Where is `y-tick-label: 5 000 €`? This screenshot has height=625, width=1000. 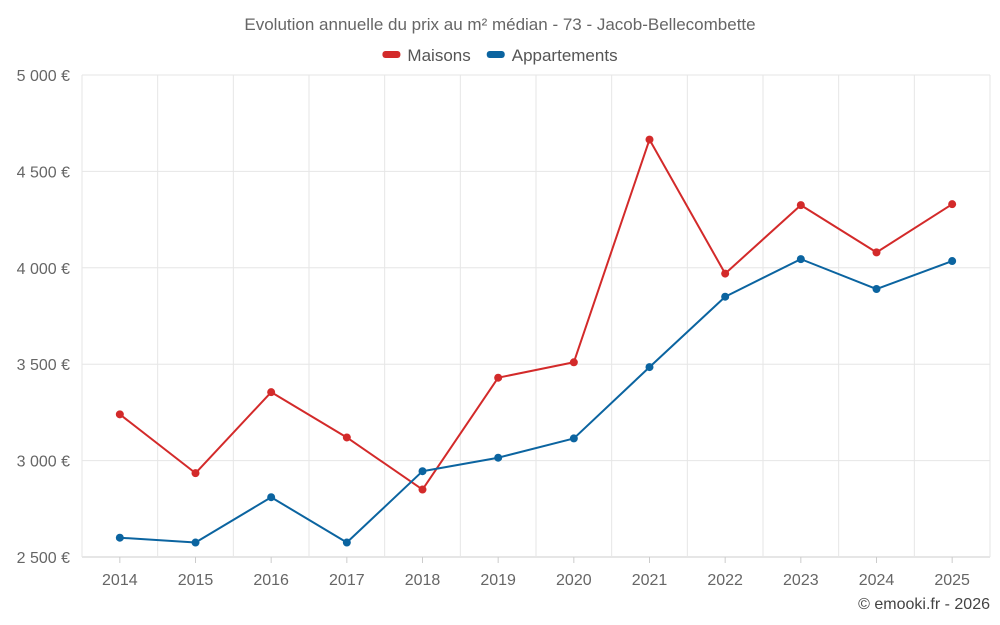
y-tick-label: 5 000 € is located at coordinates (43, 76).